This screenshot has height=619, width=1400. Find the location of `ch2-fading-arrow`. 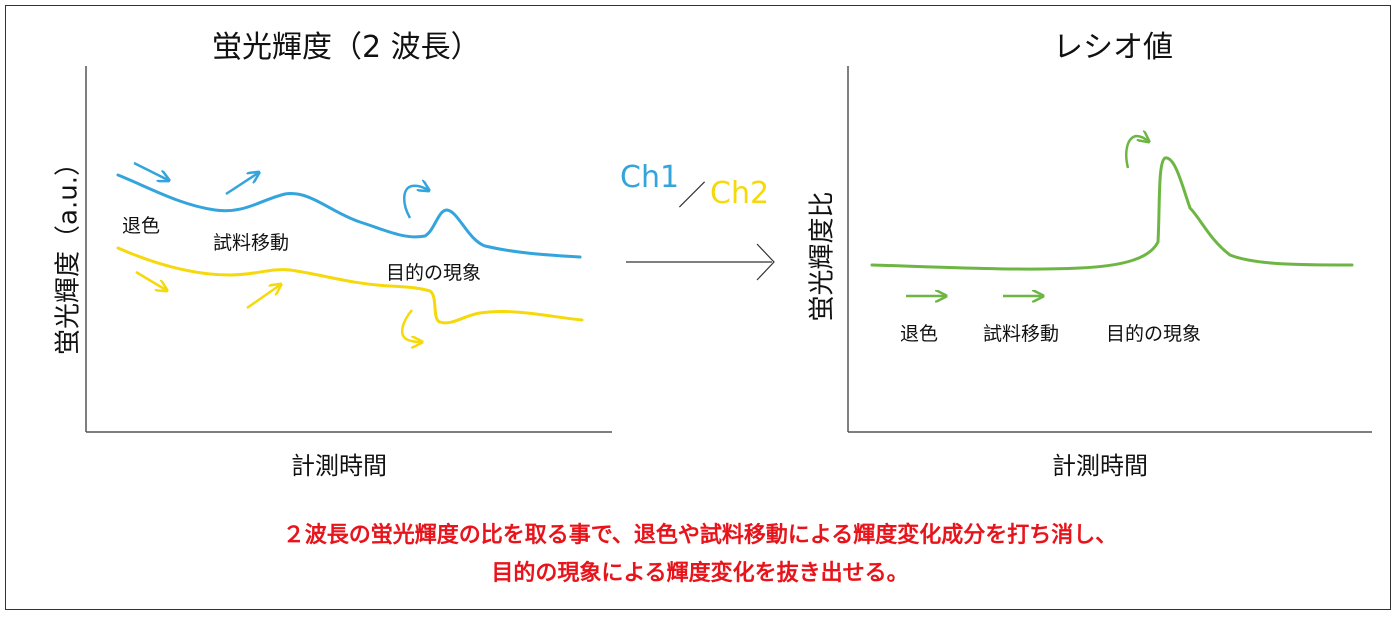

ch2-fading-arrow is located at coordinates (150, 280).